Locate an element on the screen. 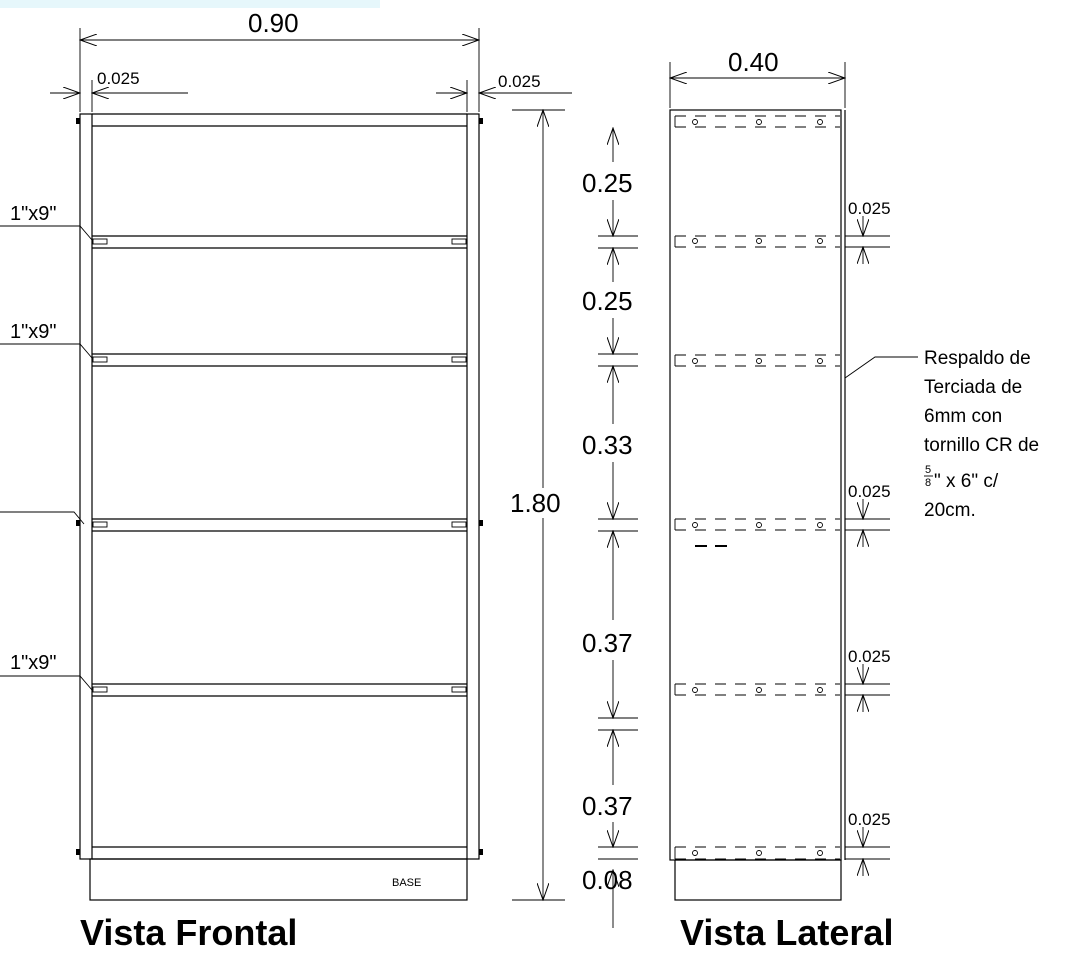  height-dimension is located at coordinates (538, 505).